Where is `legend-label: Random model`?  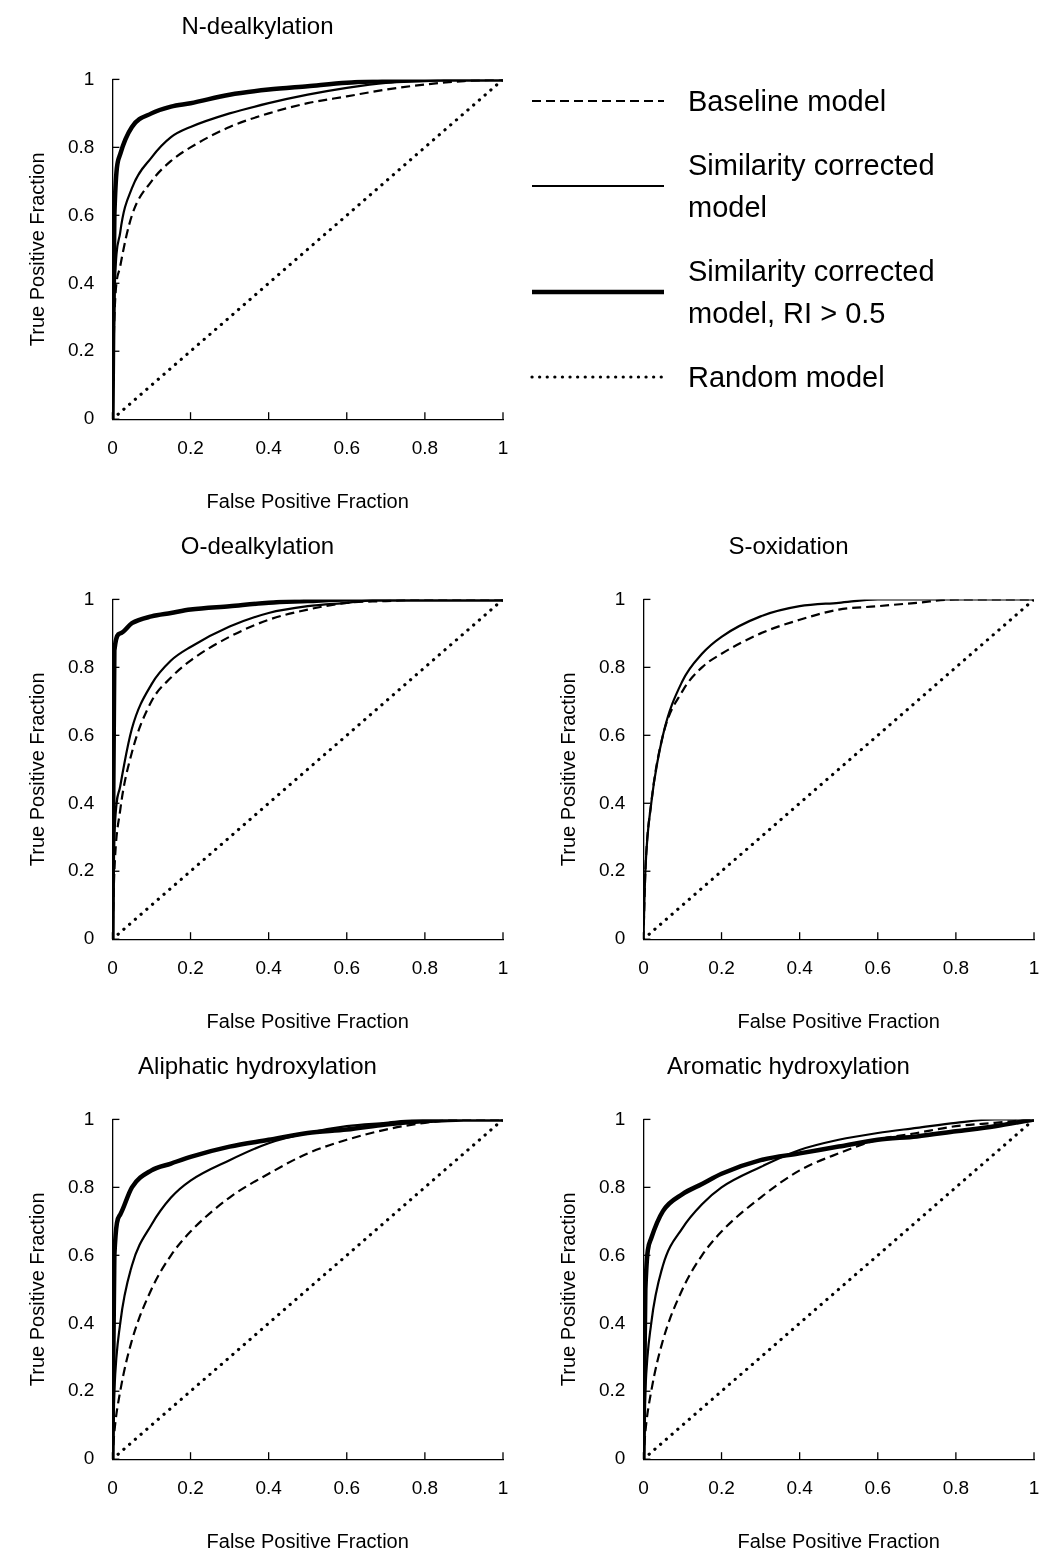
legend-label: Random model is located at coordinates (787, 377).